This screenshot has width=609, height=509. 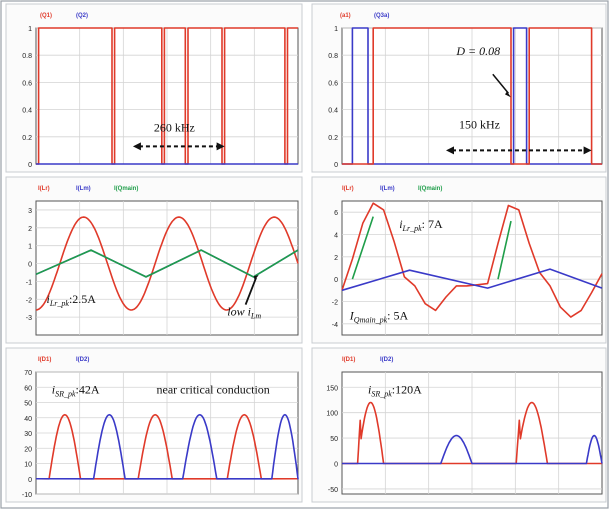 I want to click on annotation-critical-conduction: near critical conduction, so click(x=213, y=389).